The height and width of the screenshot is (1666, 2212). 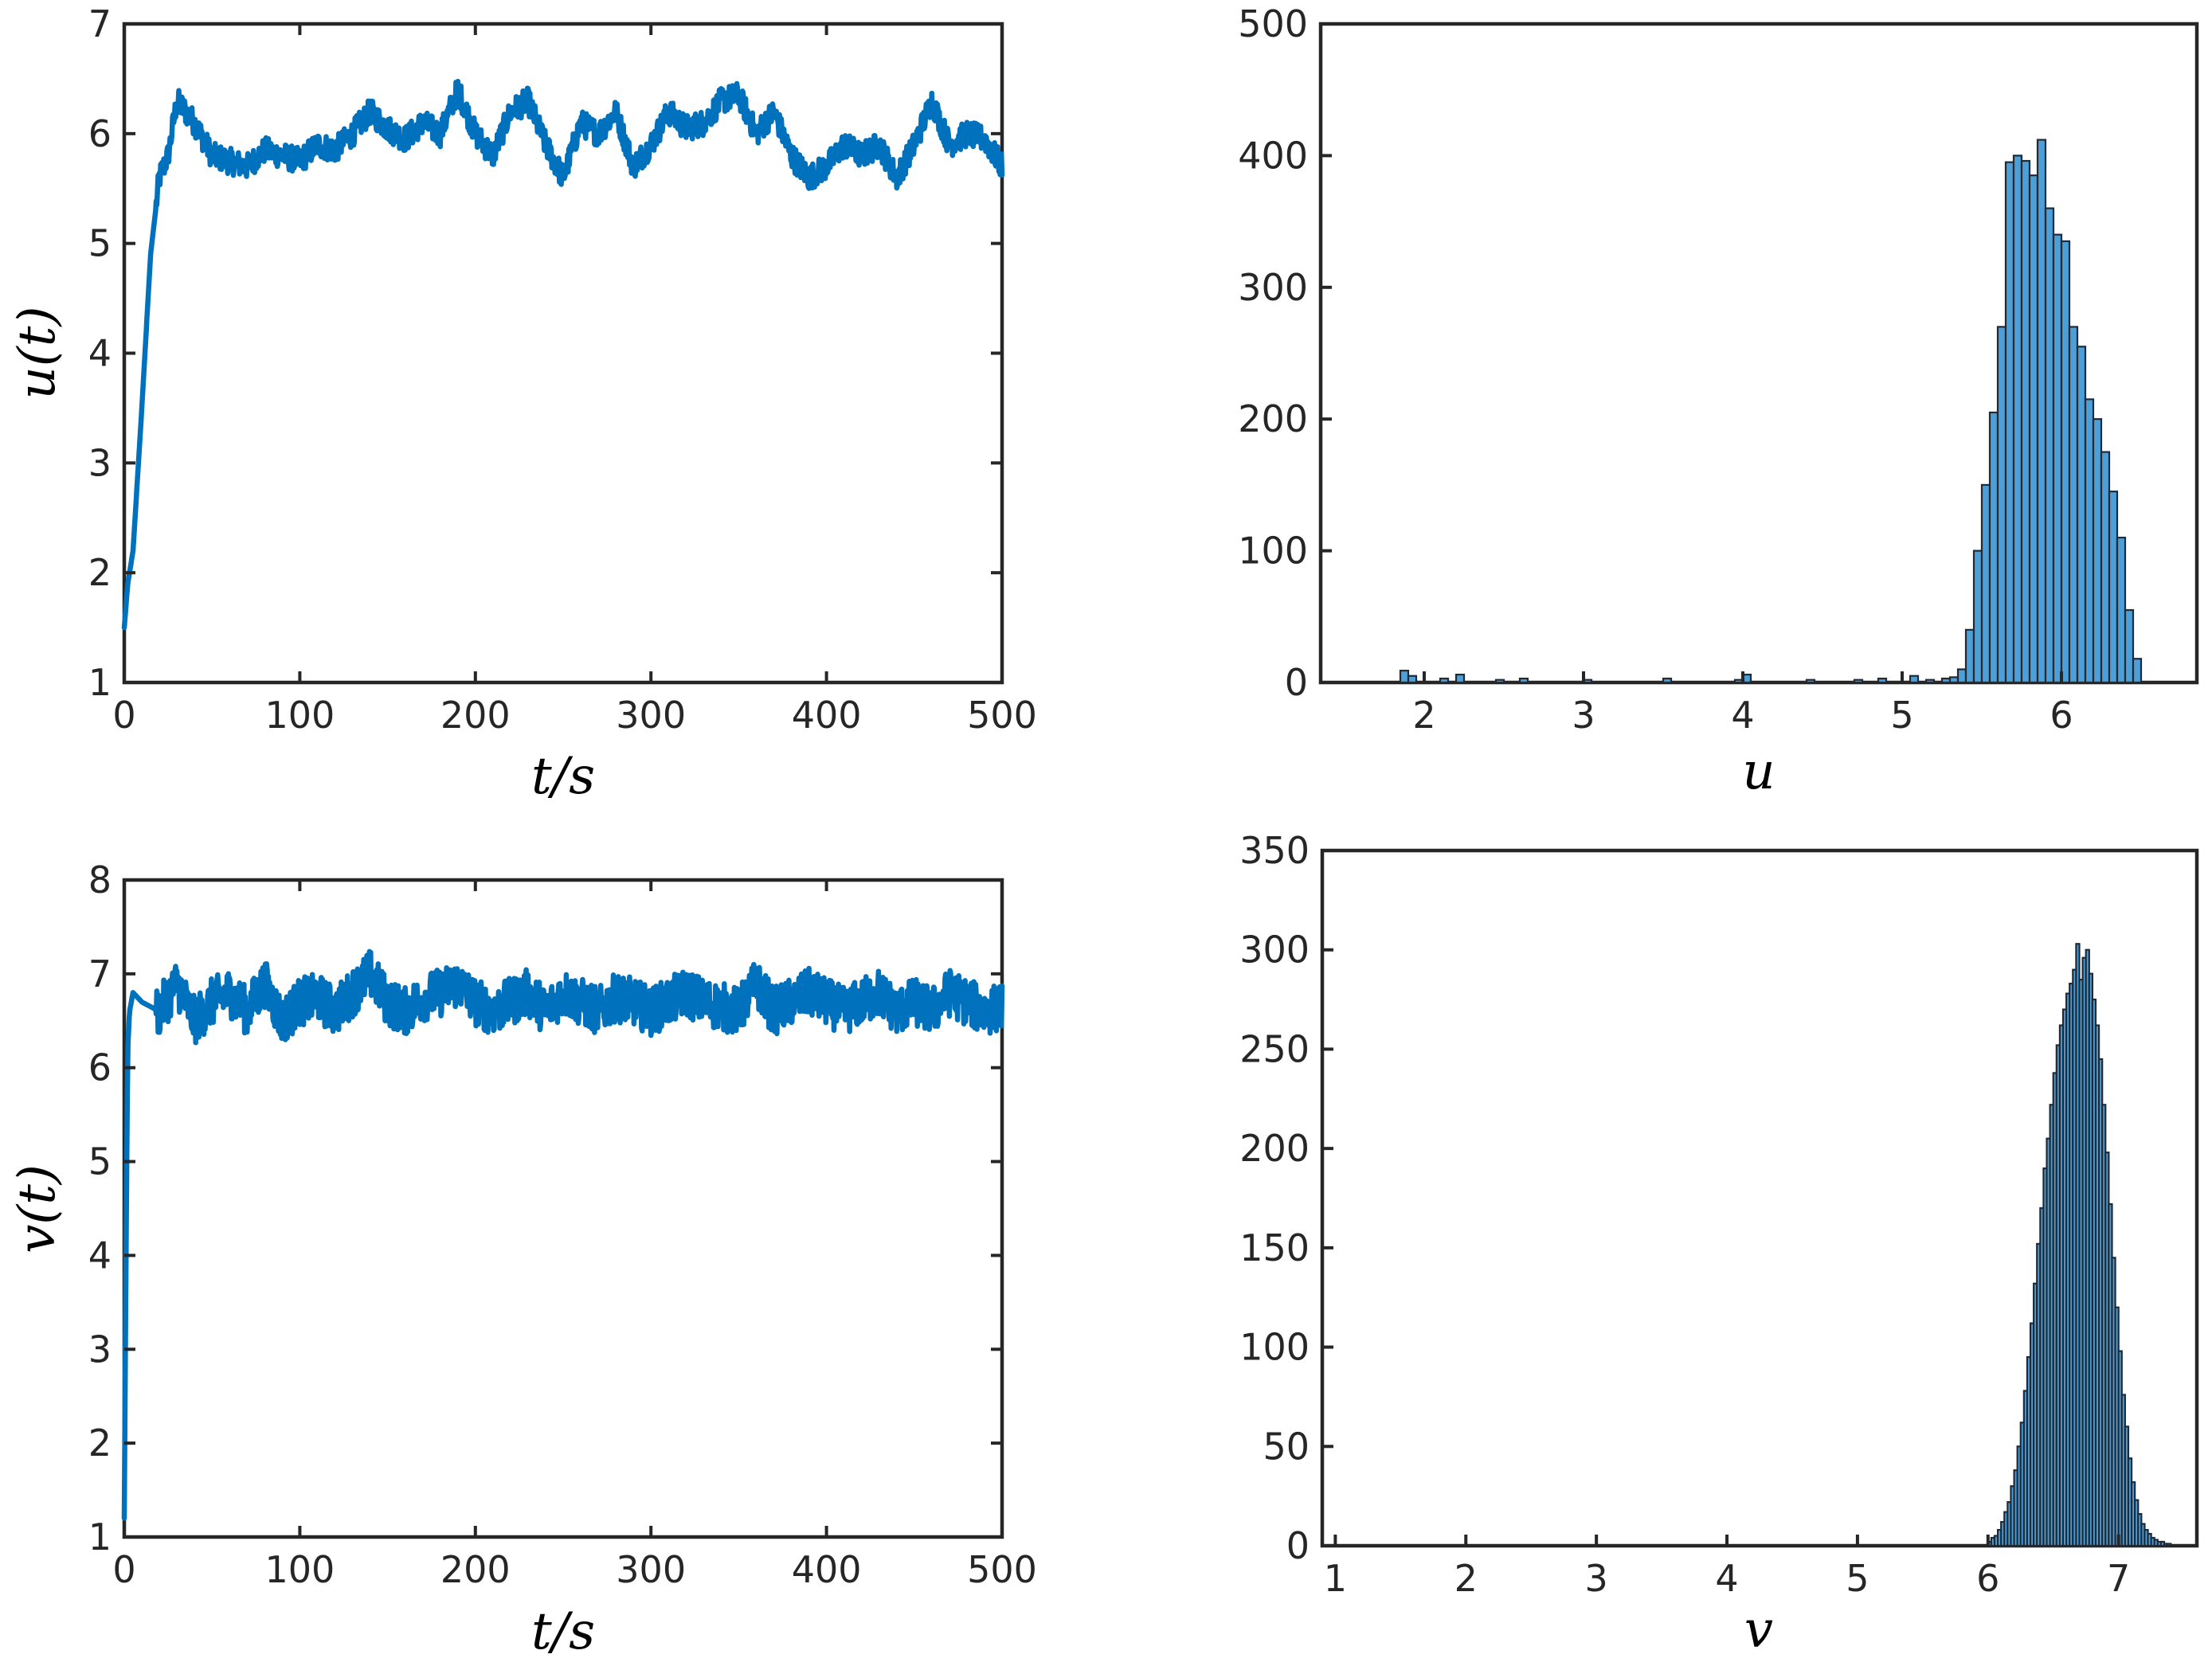 I want to click on y-tick-label: 400, so click(x=1273, y=156).